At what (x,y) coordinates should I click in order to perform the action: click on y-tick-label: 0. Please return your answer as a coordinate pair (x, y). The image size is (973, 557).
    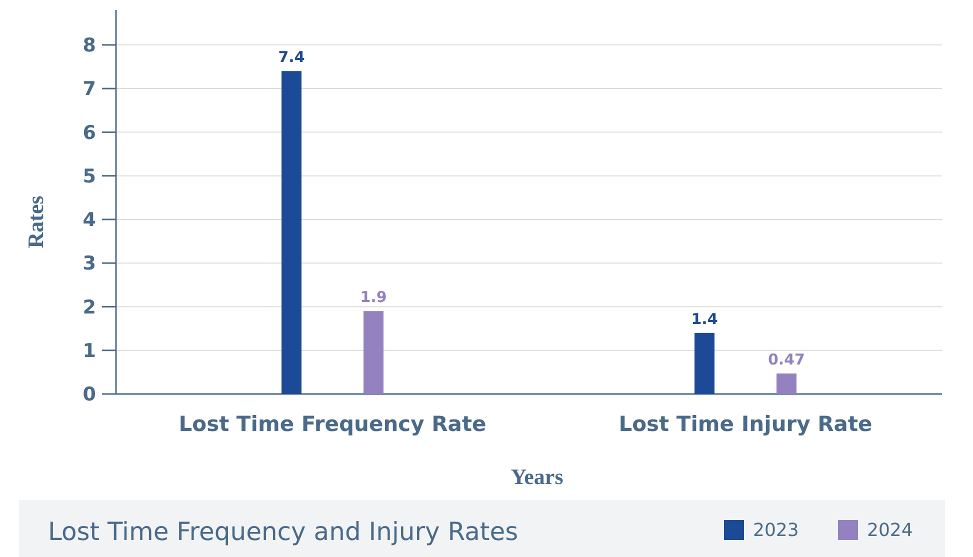
    Looking at the image, I should click on (89, 395).